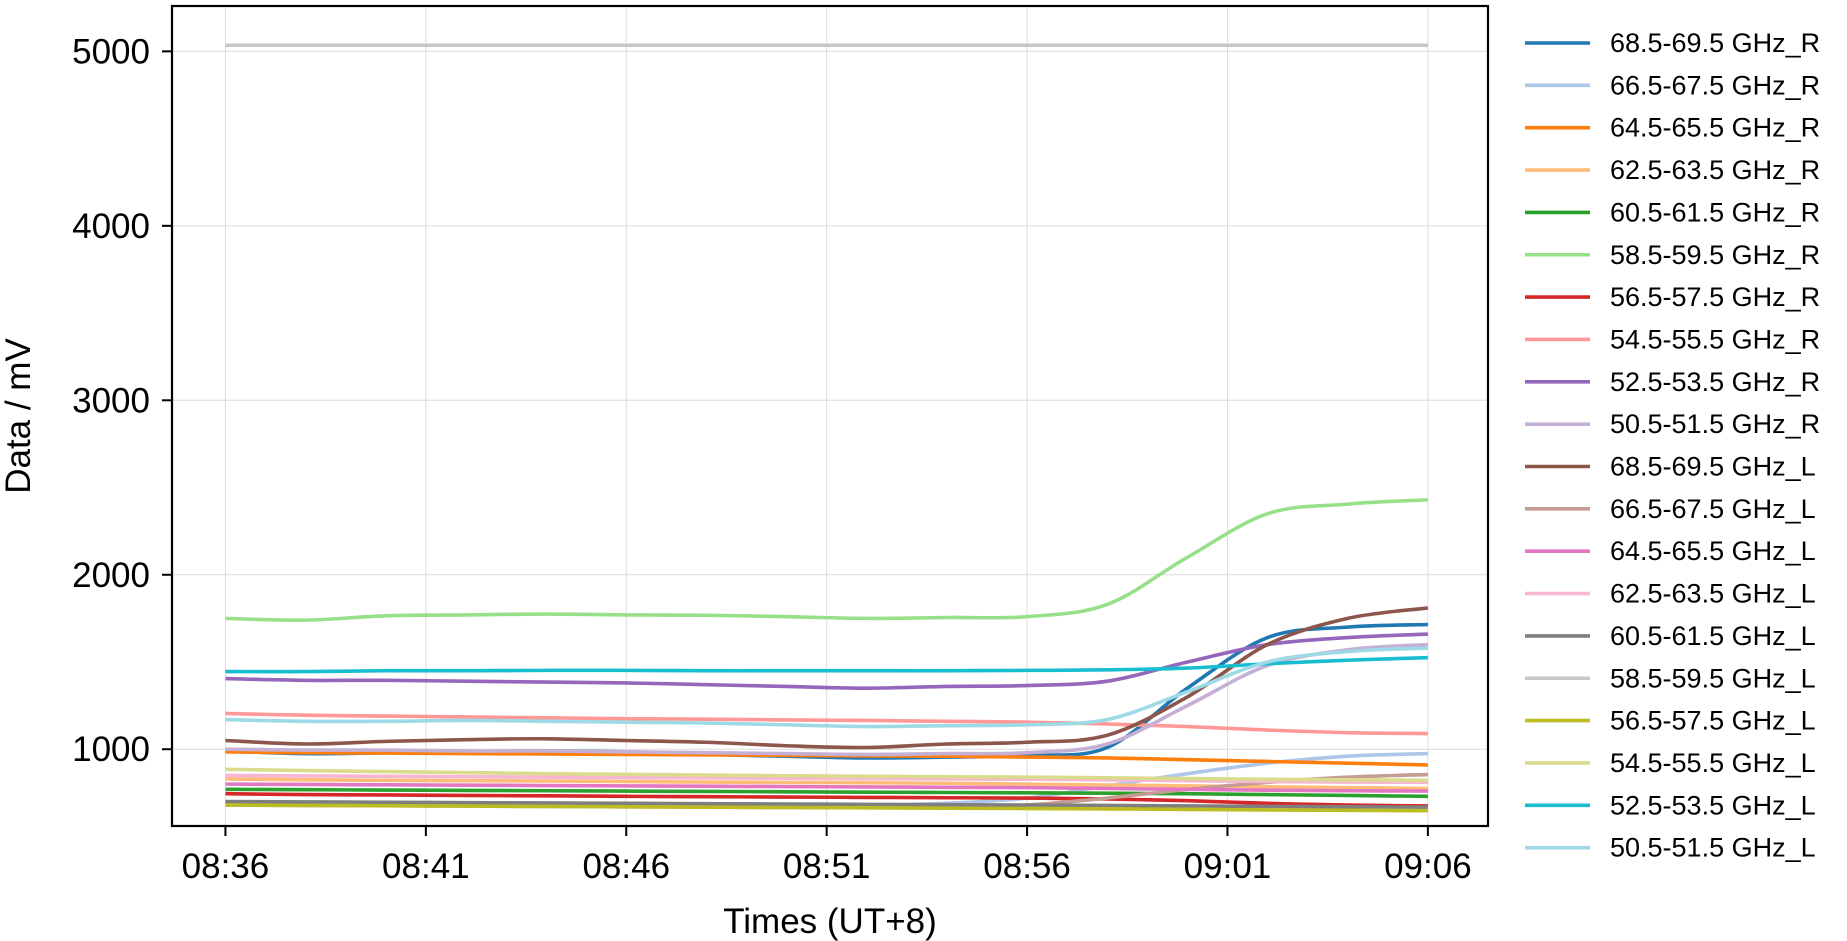 This screenshot has height=941, width=1847. Describe the element at coordinates (1715, 297) in the screenshot. I see `legend-label: 56.5-57.5 GHz_R` at that location.